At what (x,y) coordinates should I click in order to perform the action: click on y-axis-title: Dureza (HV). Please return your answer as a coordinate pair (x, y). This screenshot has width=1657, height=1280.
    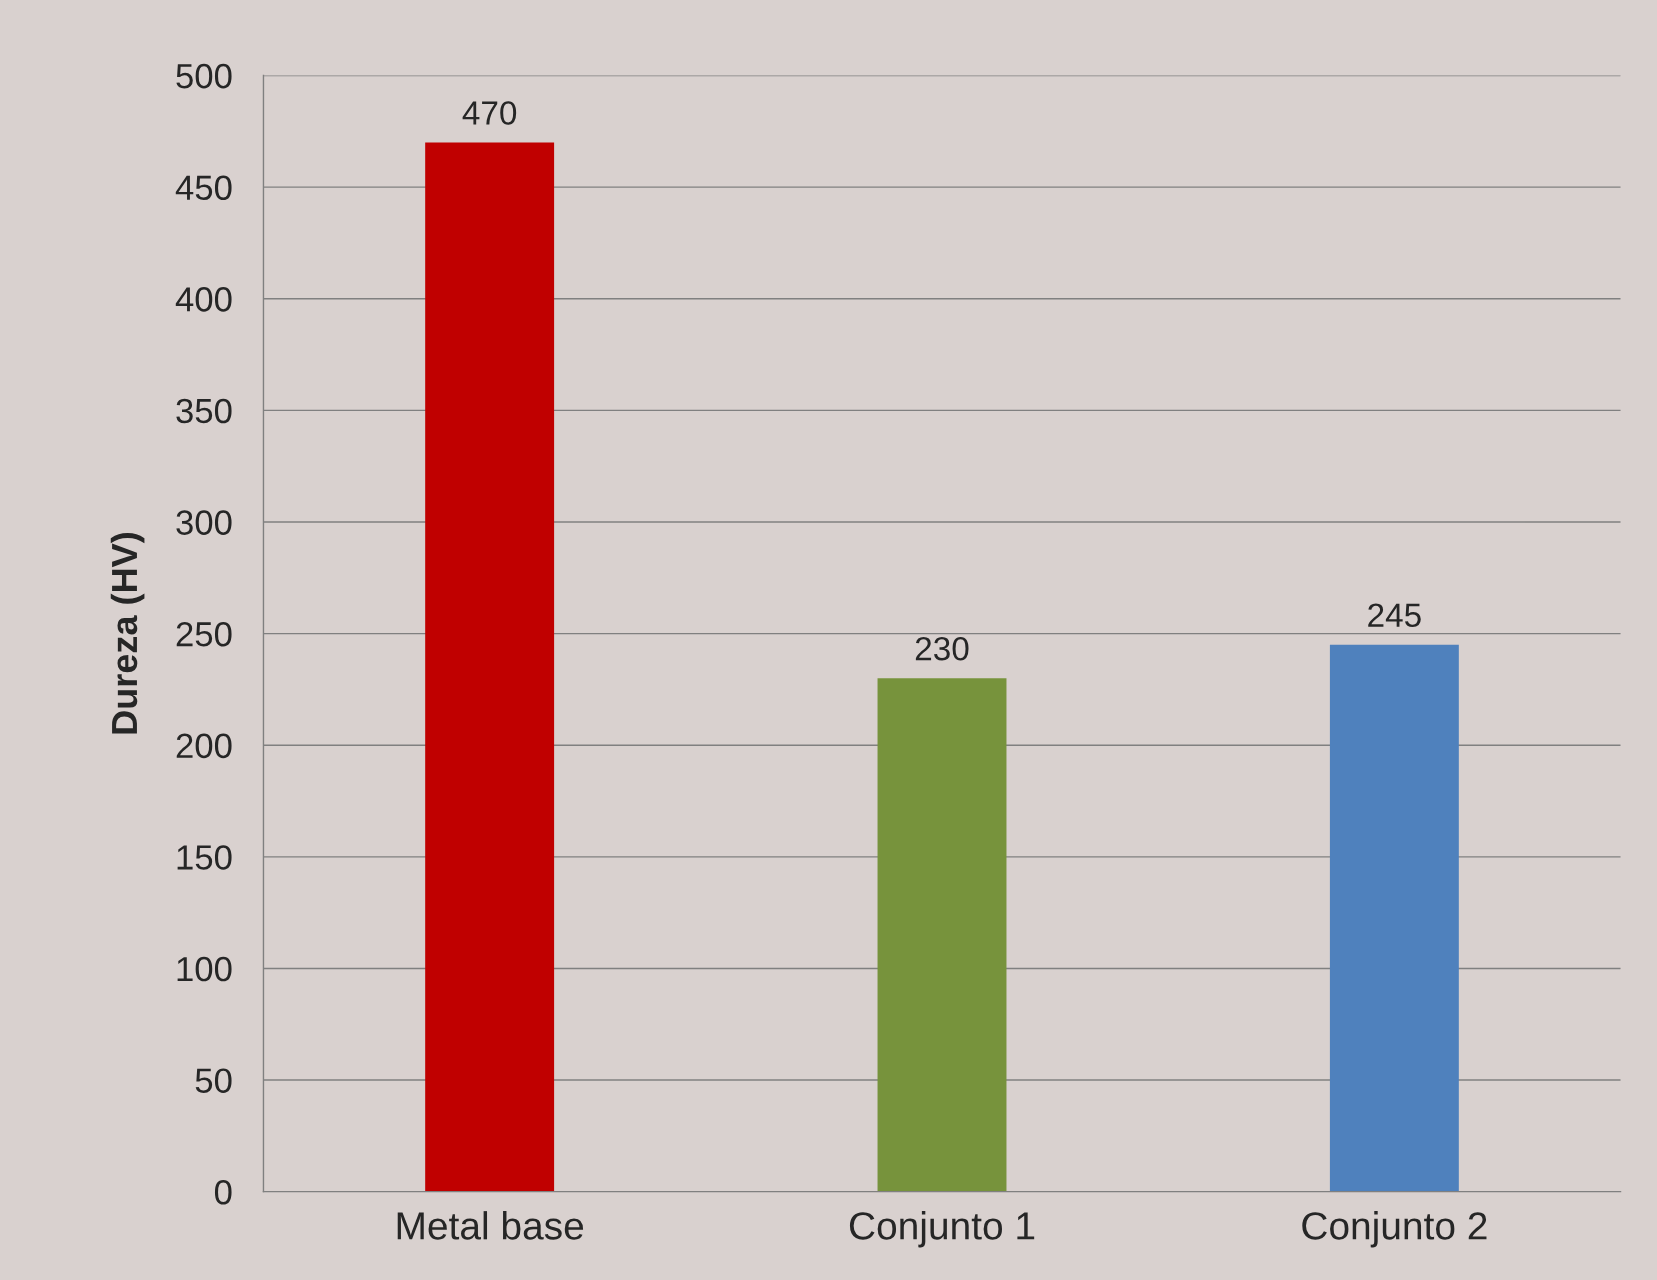
    Looking at the image, I should click on (127, 633).